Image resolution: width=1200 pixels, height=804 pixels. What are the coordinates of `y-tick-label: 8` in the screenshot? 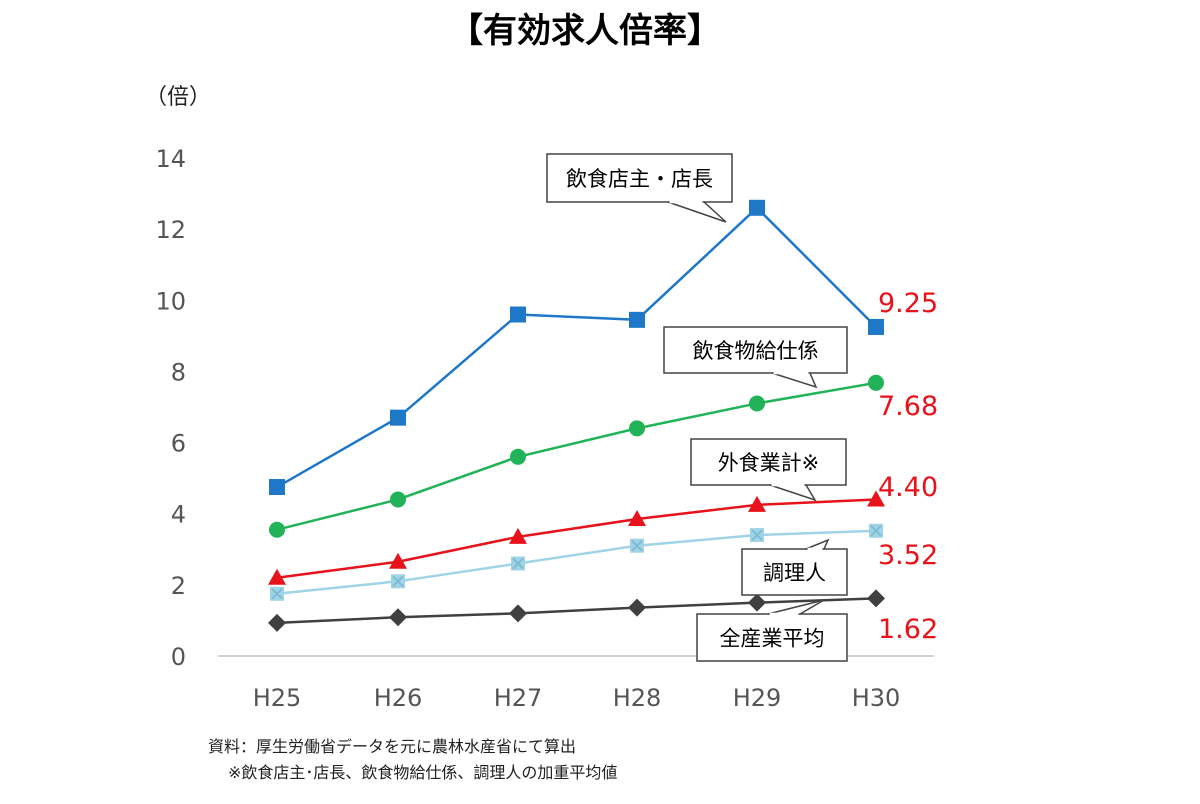 It's located at (178, 372).